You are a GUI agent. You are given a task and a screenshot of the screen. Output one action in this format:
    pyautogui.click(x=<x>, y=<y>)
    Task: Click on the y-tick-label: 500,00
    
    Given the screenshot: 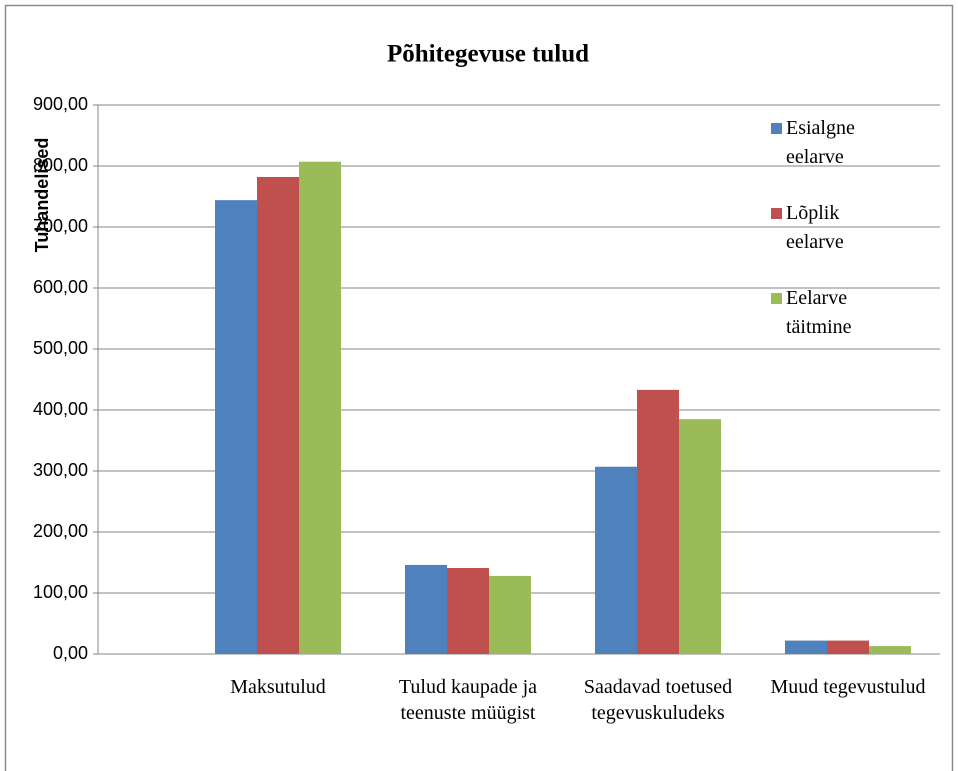 What is the action you would take?
    pyautogui.click(x=60, y=348)
    